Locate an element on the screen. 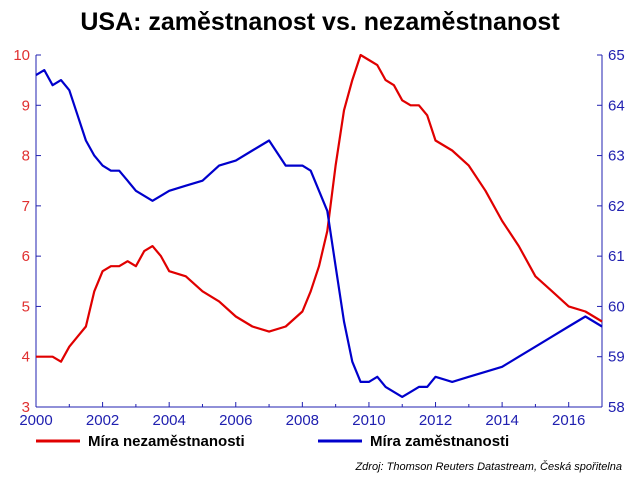  right-tick-label: 62 is located at coordinates (616, 206).